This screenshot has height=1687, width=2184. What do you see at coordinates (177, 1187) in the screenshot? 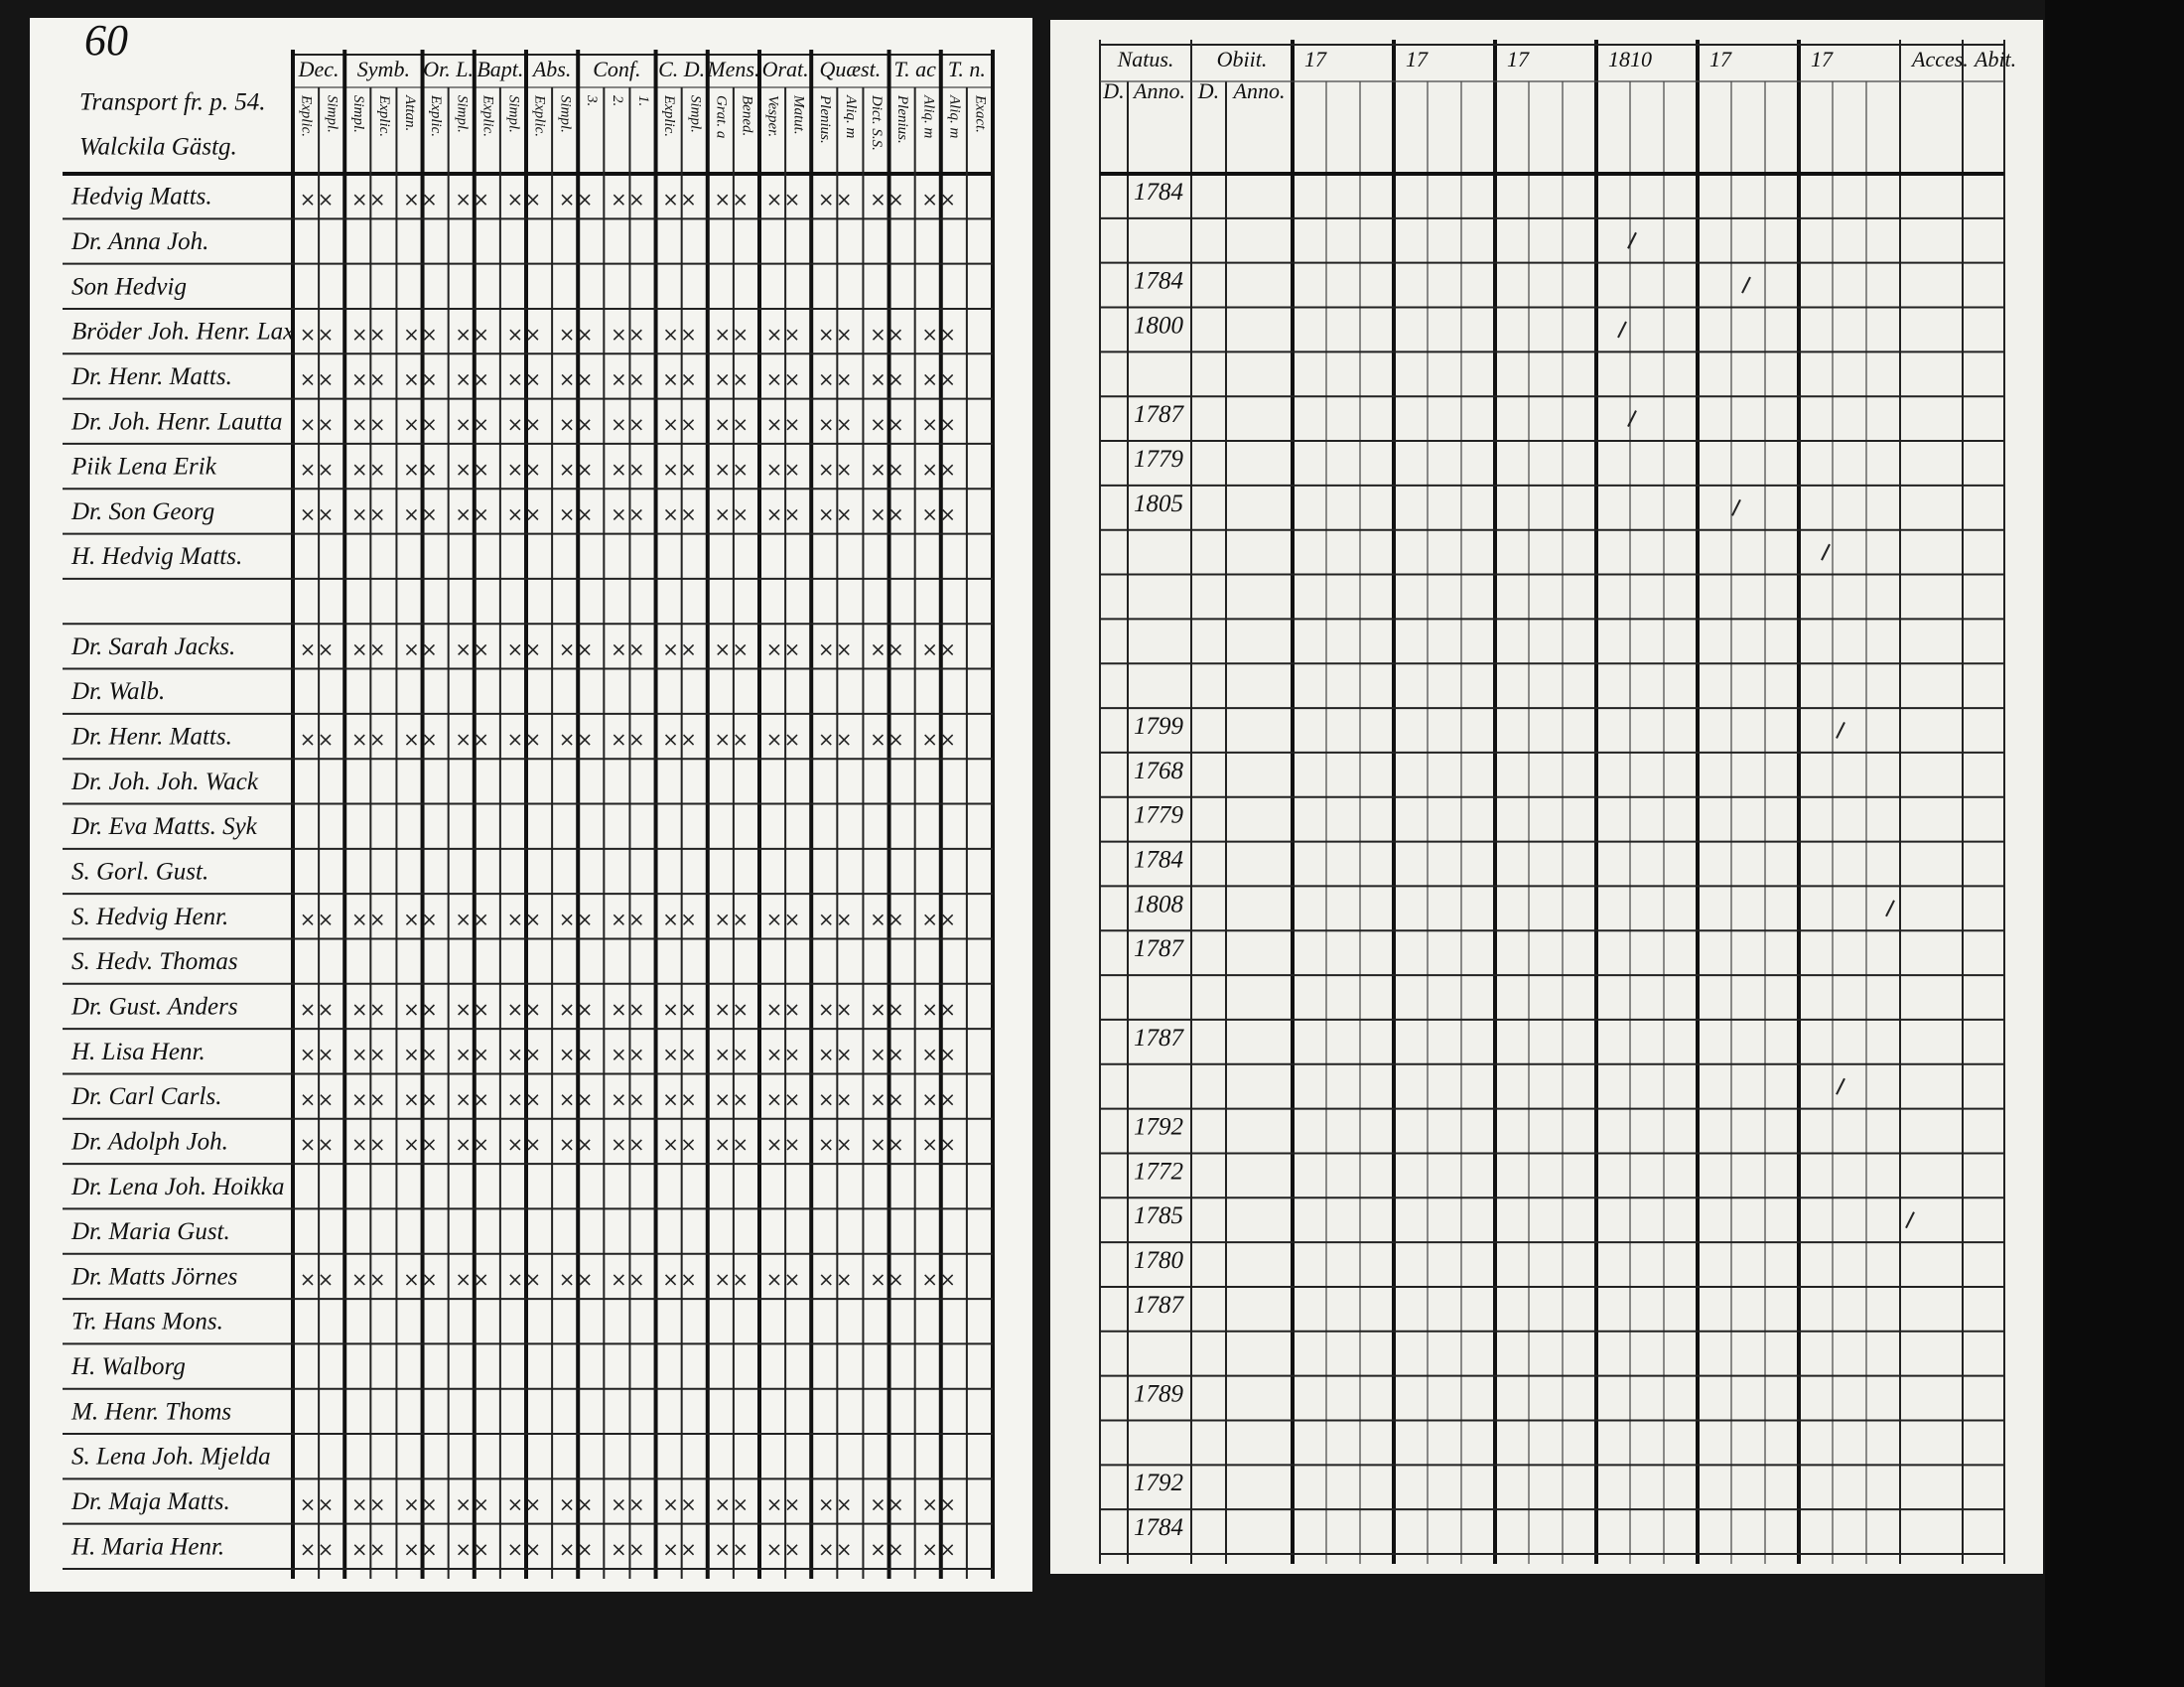
I see `name: Dr. Lena Joh. Hoikka` at bounding box center [177, 1187].